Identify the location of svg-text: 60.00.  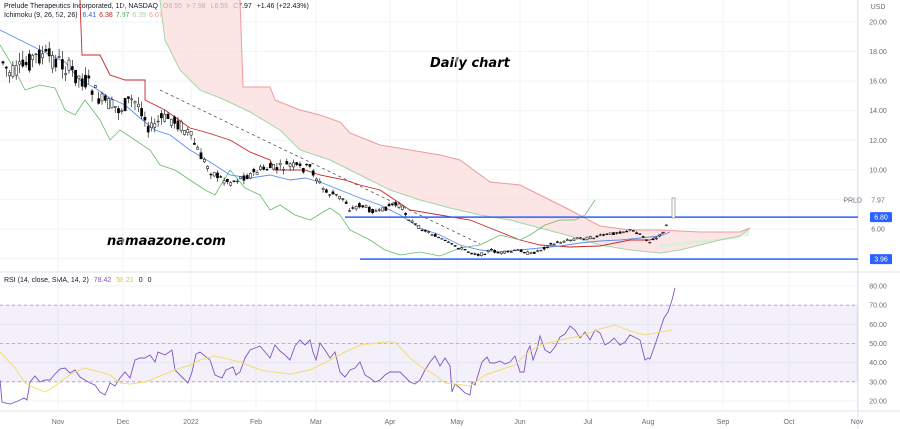
(878, 325).